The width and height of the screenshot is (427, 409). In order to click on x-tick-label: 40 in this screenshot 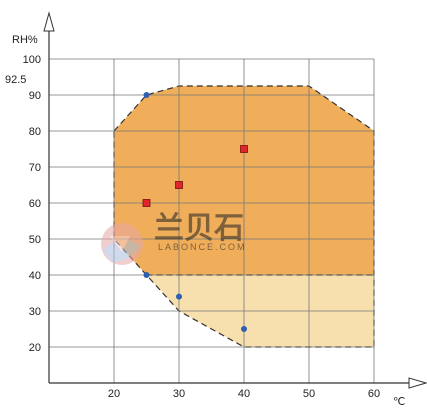, I will do `click(244, 394)`.